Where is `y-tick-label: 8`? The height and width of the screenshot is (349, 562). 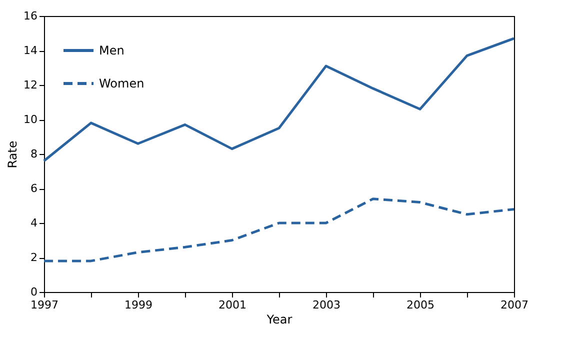
y-tick-label: 8 is located at coordinates (34, 154).